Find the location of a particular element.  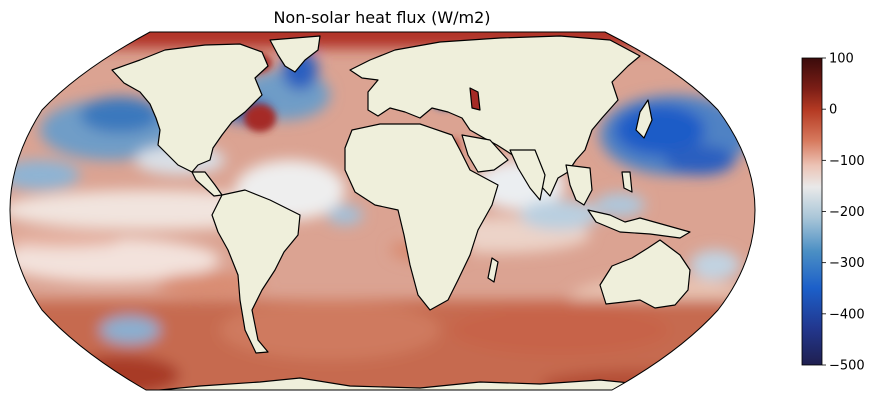

landmass-africa is located at coordinates (421, 217).